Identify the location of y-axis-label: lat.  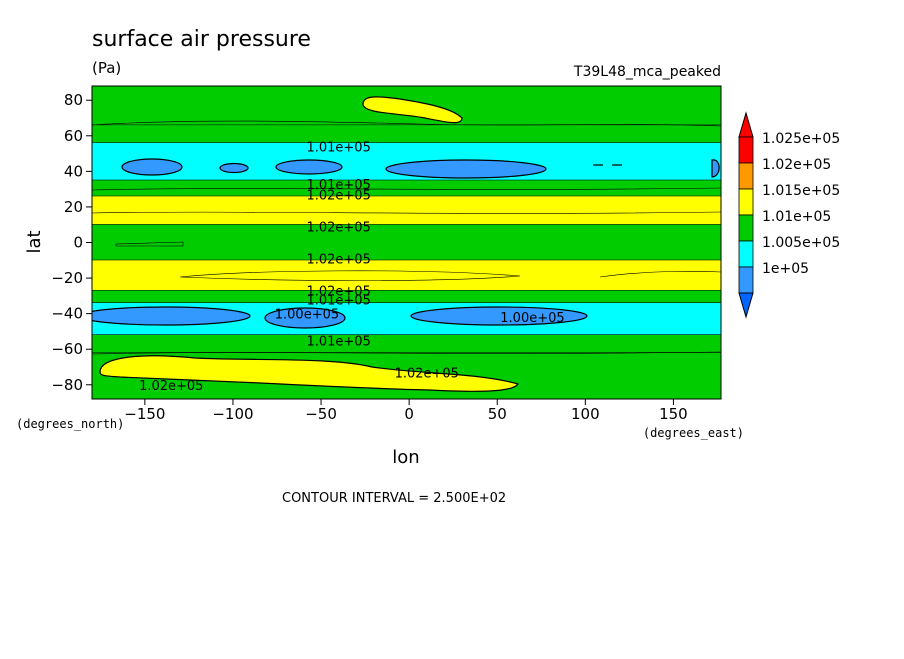
(34, 241).